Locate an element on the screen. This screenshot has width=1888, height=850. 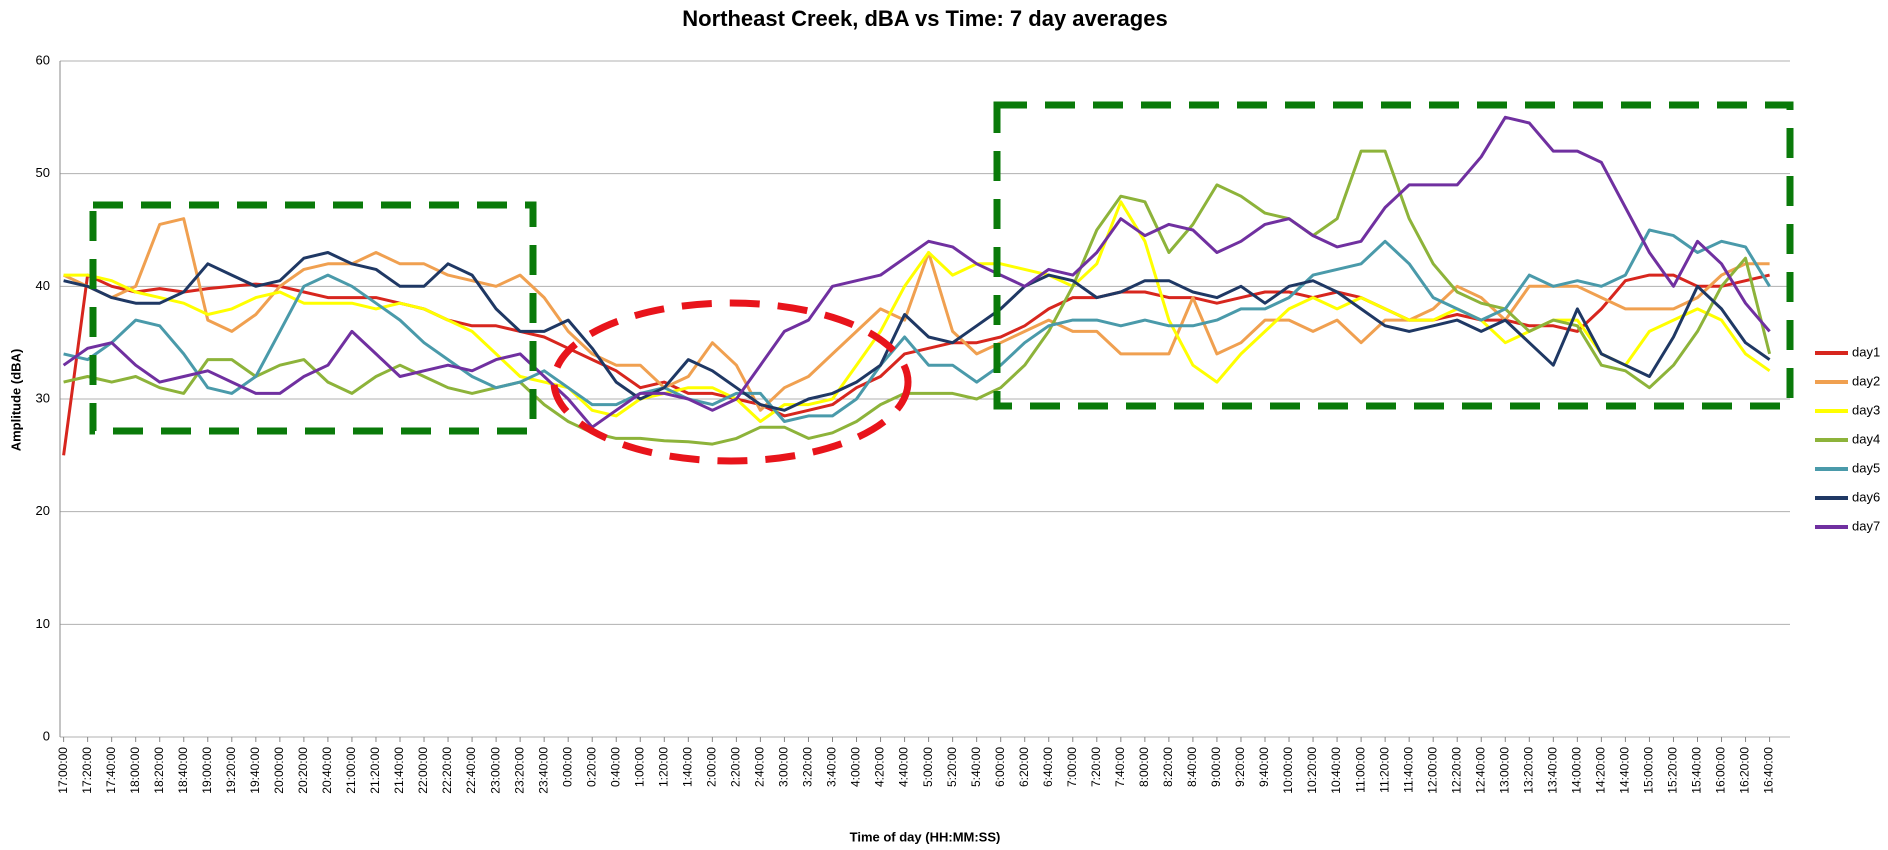
x-tick-label: 13:00:00 is located at coordinates (1504, 770).